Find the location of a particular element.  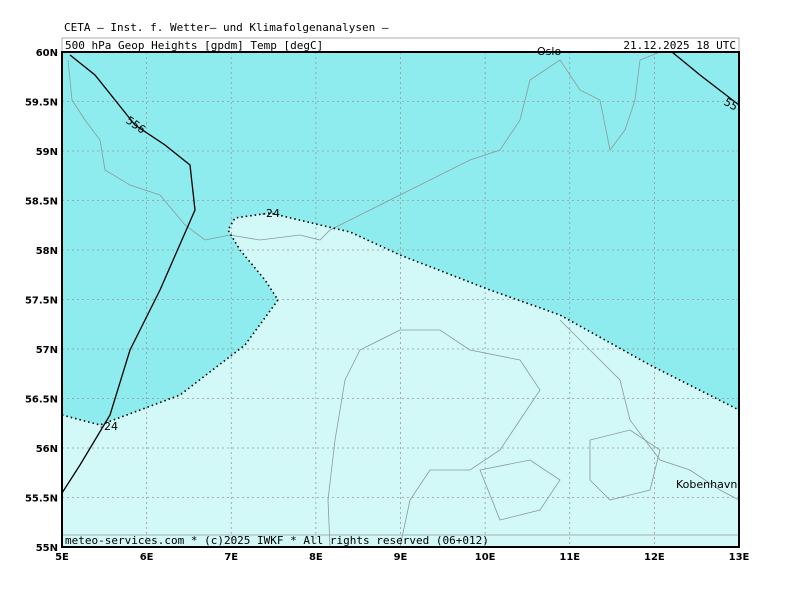

lon-label: 7E is located at coordinates (231, 557).